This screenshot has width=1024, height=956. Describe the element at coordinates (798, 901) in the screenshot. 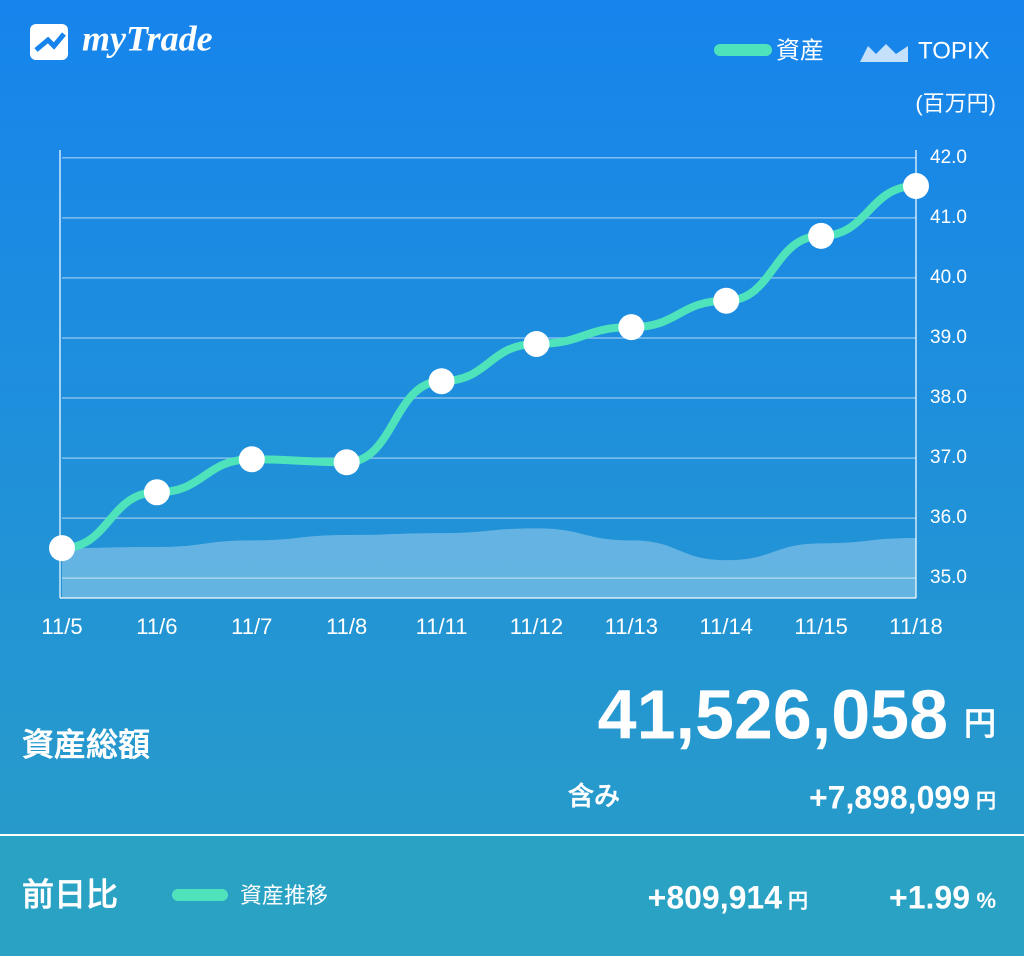

I see `change-unit: 円` at that location.